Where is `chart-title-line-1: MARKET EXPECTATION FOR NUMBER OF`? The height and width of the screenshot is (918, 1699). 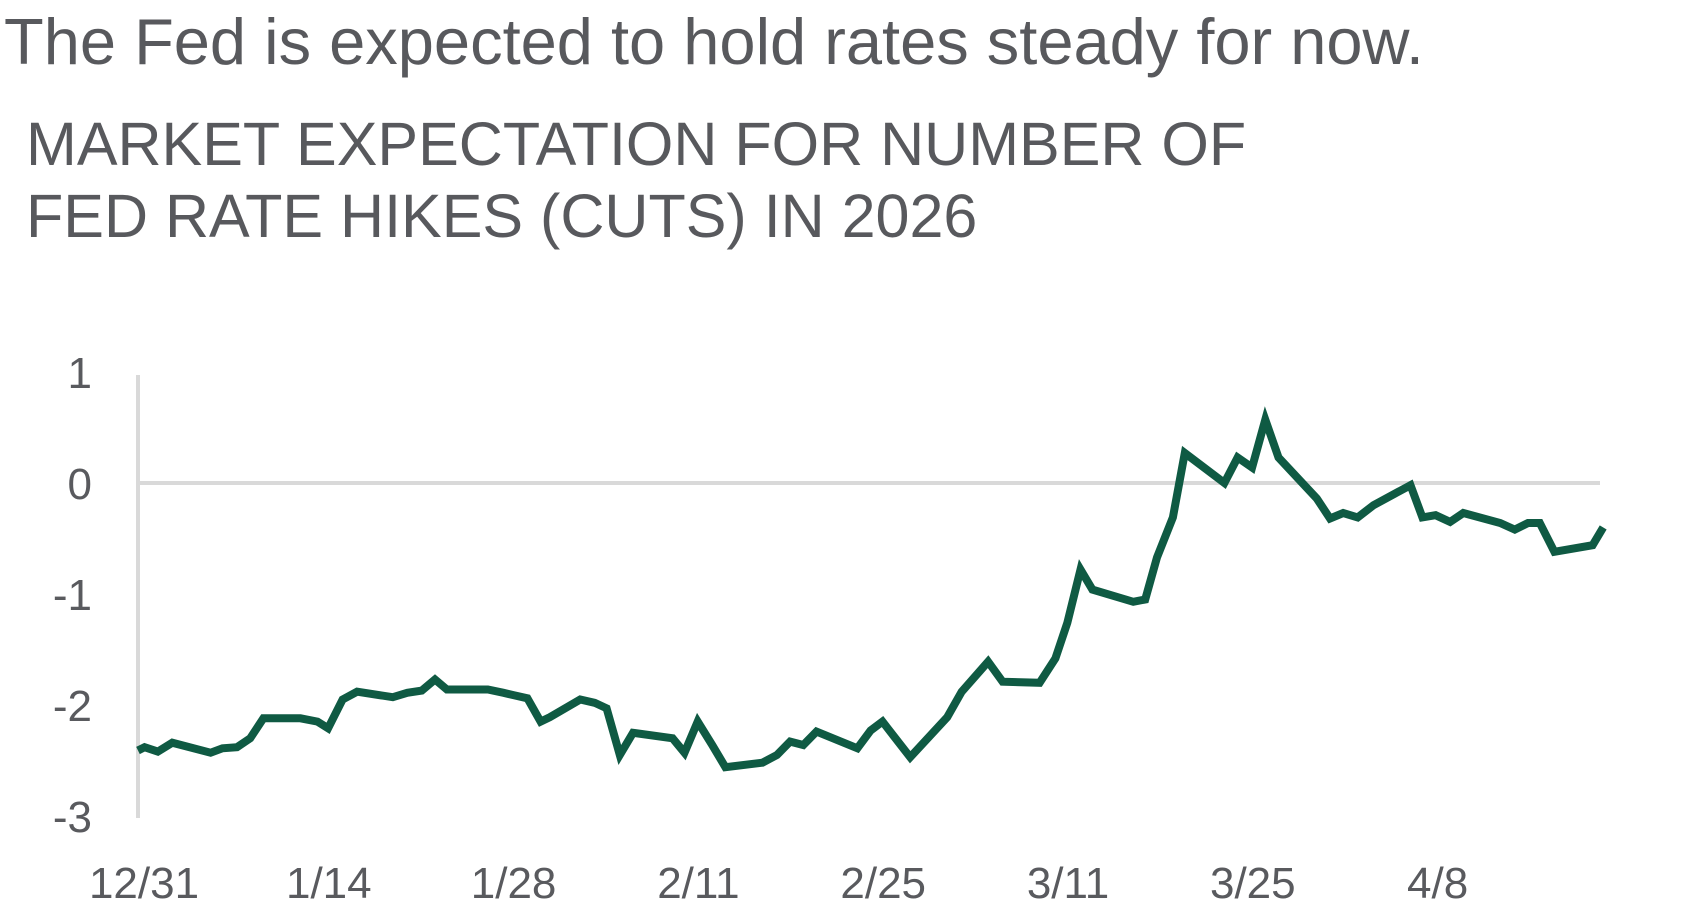 chart-title-line-1: MARKET EXPECTATION FOR NUMBER OF is located at coordinates (636, 144).